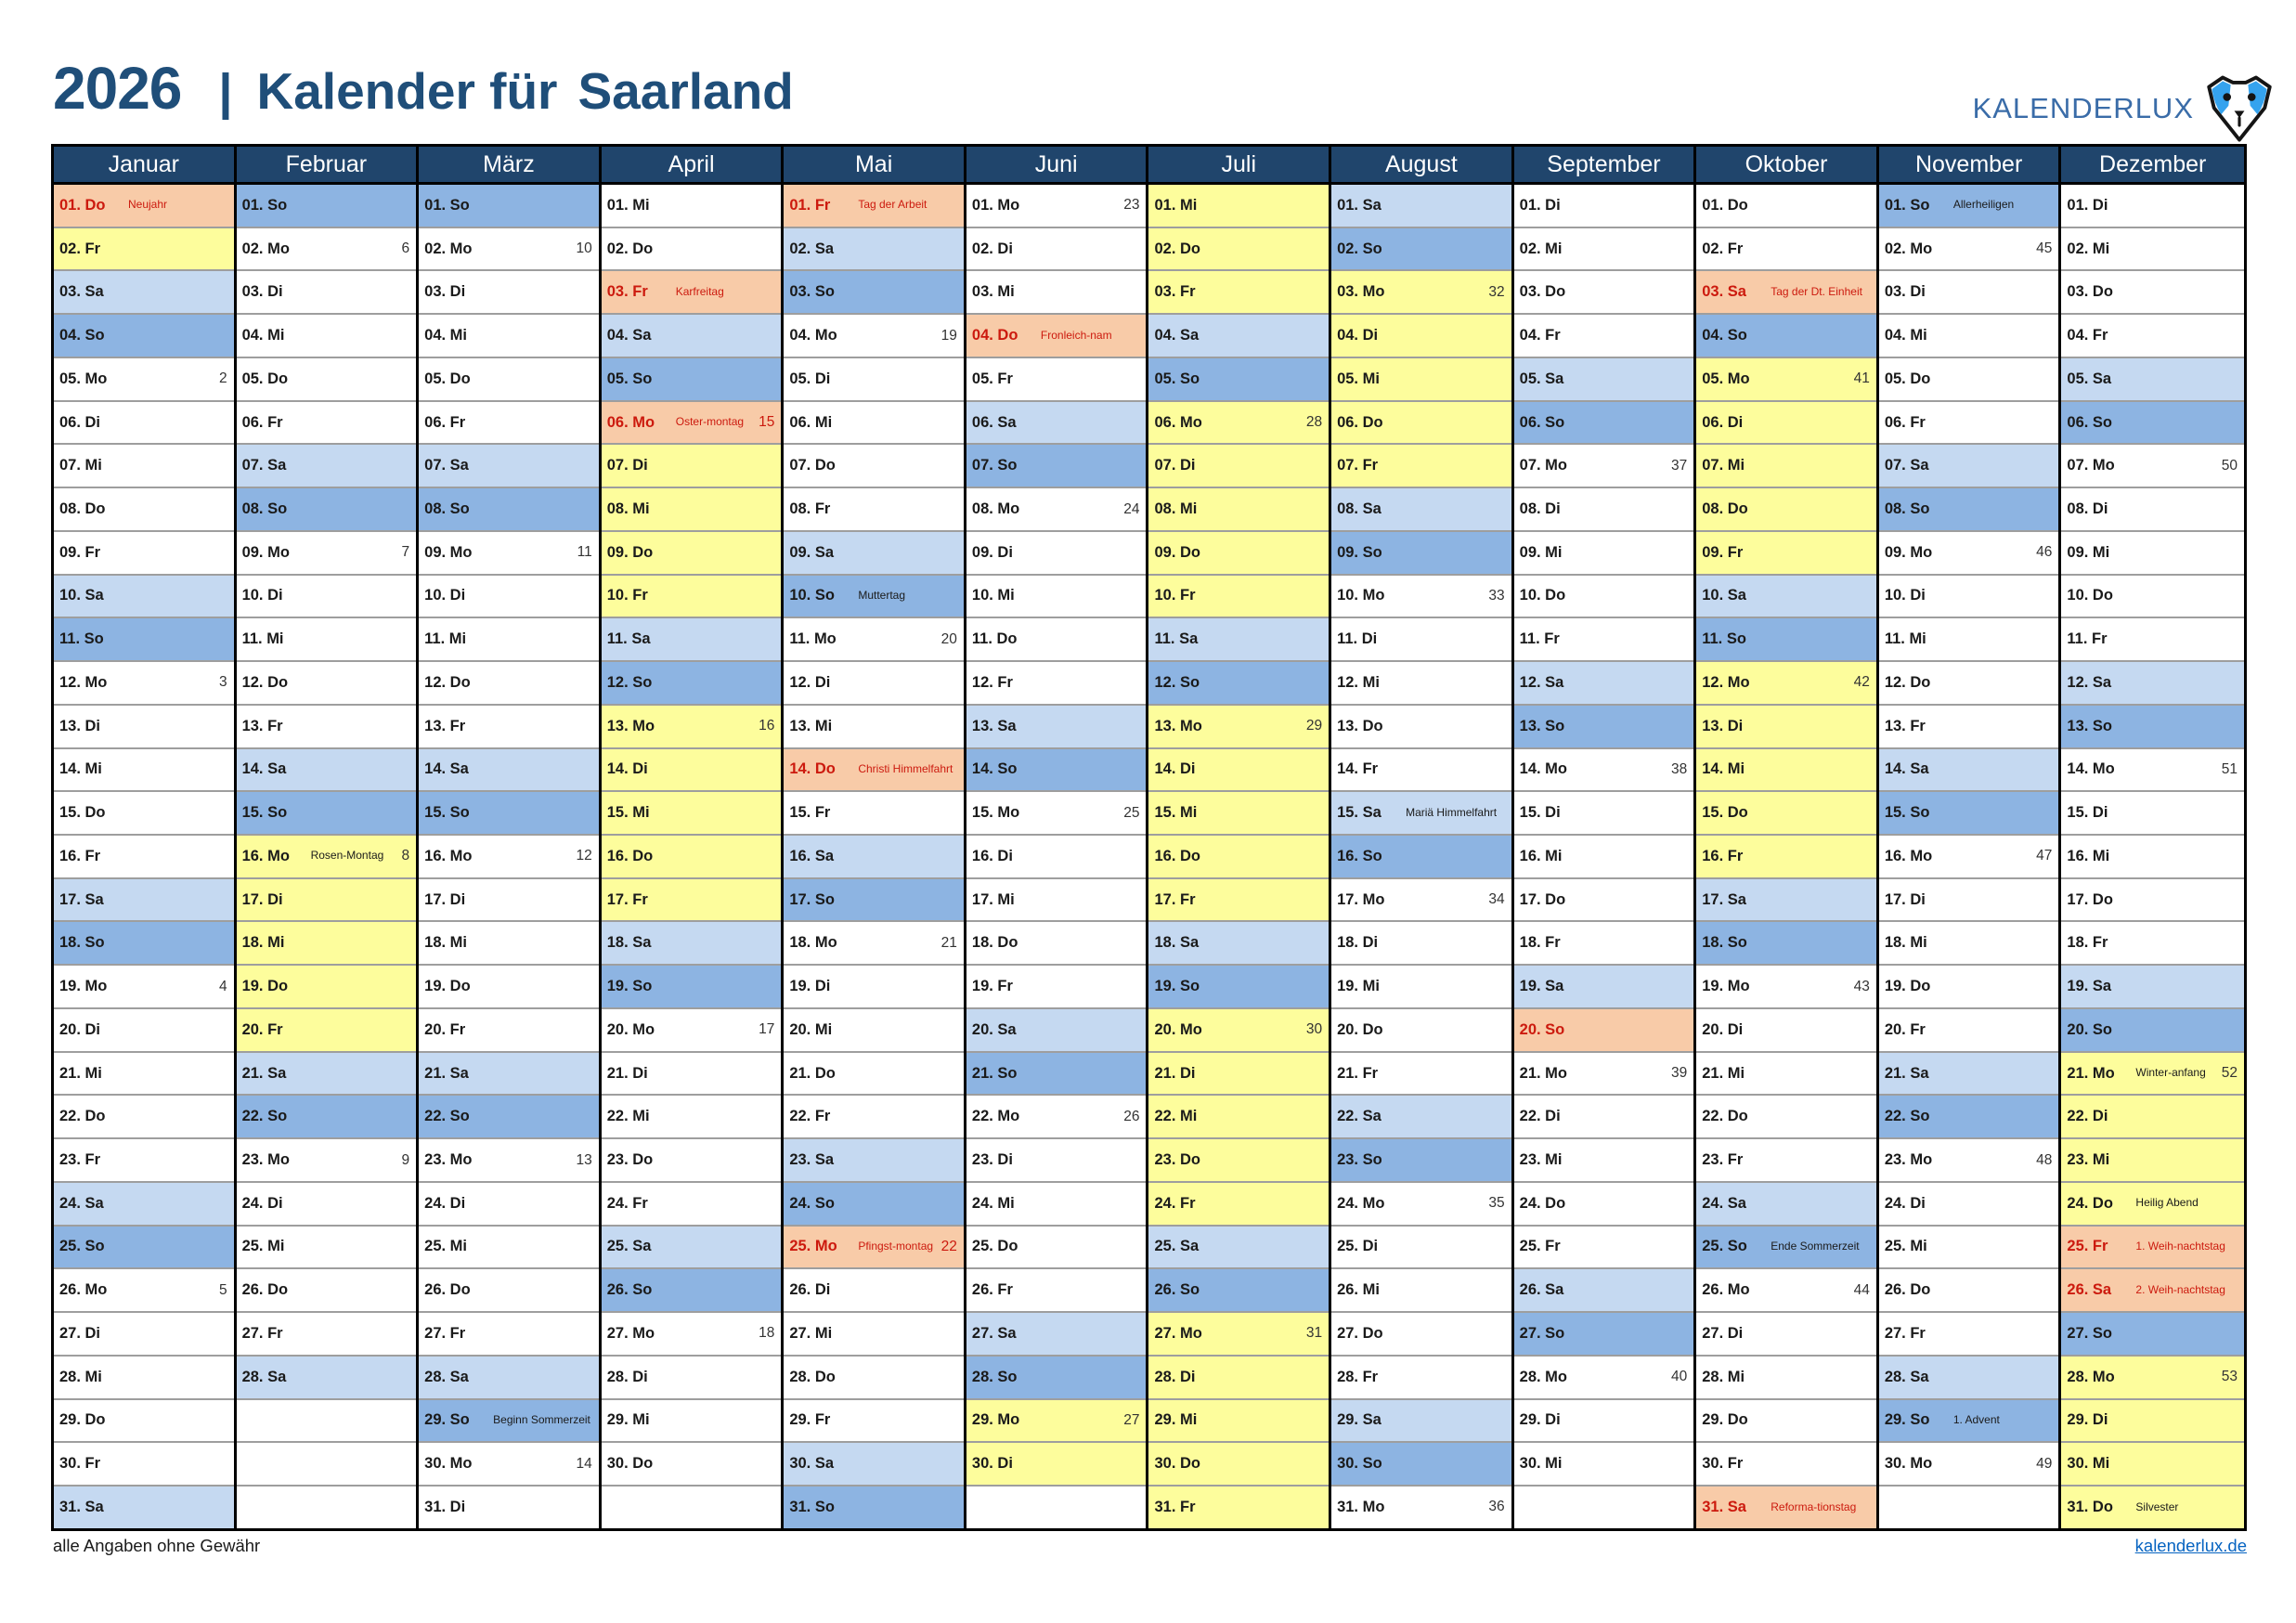 This screenshot has height=1623, width=2296. I want to click on day-cell: 26. Mo 44, so click(1786, 1291).